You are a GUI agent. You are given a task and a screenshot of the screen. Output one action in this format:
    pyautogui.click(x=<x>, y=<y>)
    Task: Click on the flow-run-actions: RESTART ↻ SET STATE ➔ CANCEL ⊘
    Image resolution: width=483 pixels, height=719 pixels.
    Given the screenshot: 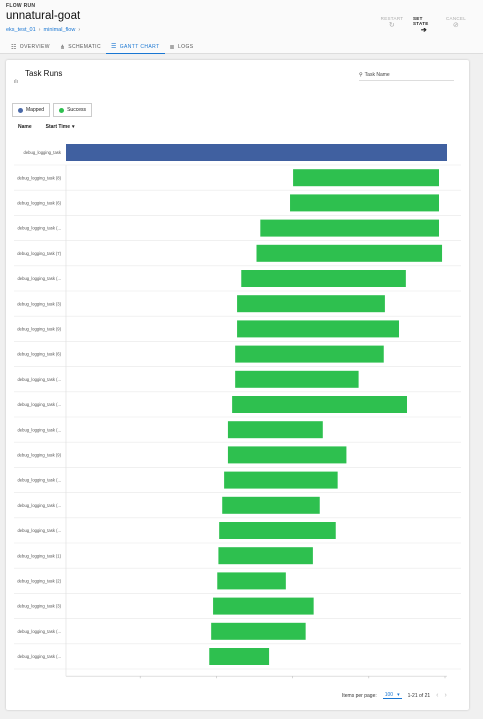 What is the action you would take?
    pyautogui.click(x=424, y=25)
    